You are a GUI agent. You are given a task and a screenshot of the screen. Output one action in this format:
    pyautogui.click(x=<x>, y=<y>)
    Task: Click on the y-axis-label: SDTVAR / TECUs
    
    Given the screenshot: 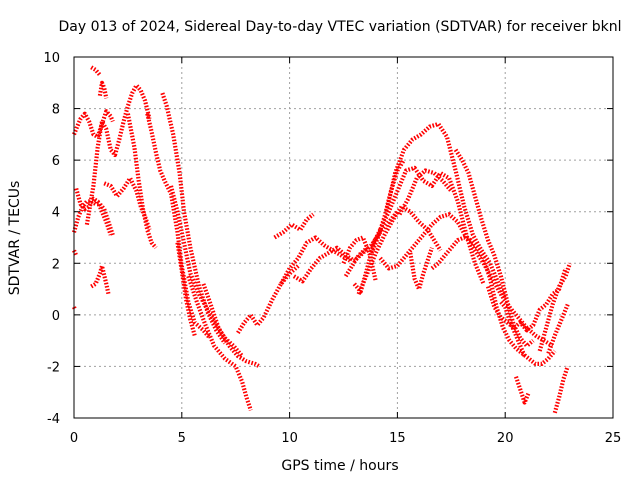 What is the action you would take?
    pyautogui.click(x=15, y=238)
    